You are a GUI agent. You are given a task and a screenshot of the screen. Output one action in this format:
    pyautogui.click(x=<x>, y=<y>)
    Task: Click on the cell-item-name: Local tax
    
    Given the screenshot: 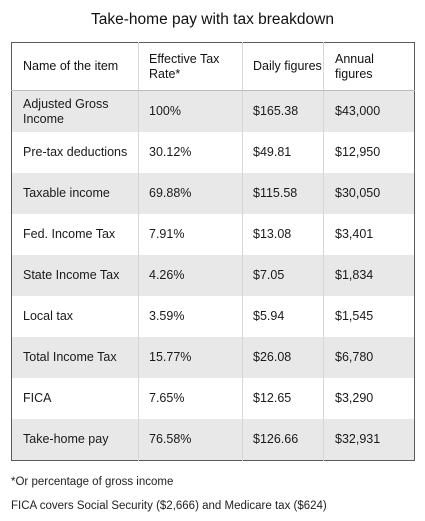 What is the action you would take?
    pyautogui.click(x=75, y=316)
    